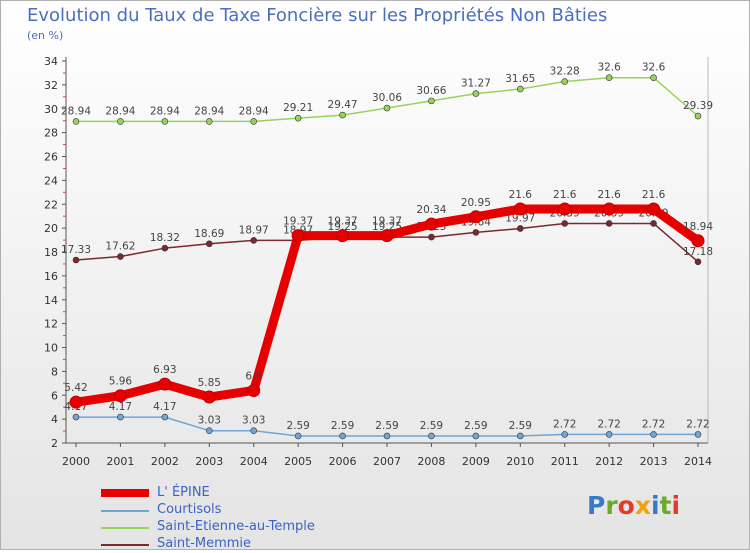 This screenshot has width=750, height=553. What do you see at coordinates (387, 98) in the screenshot?
I see `data-label: 30.06` at bounding box center [387, 98].